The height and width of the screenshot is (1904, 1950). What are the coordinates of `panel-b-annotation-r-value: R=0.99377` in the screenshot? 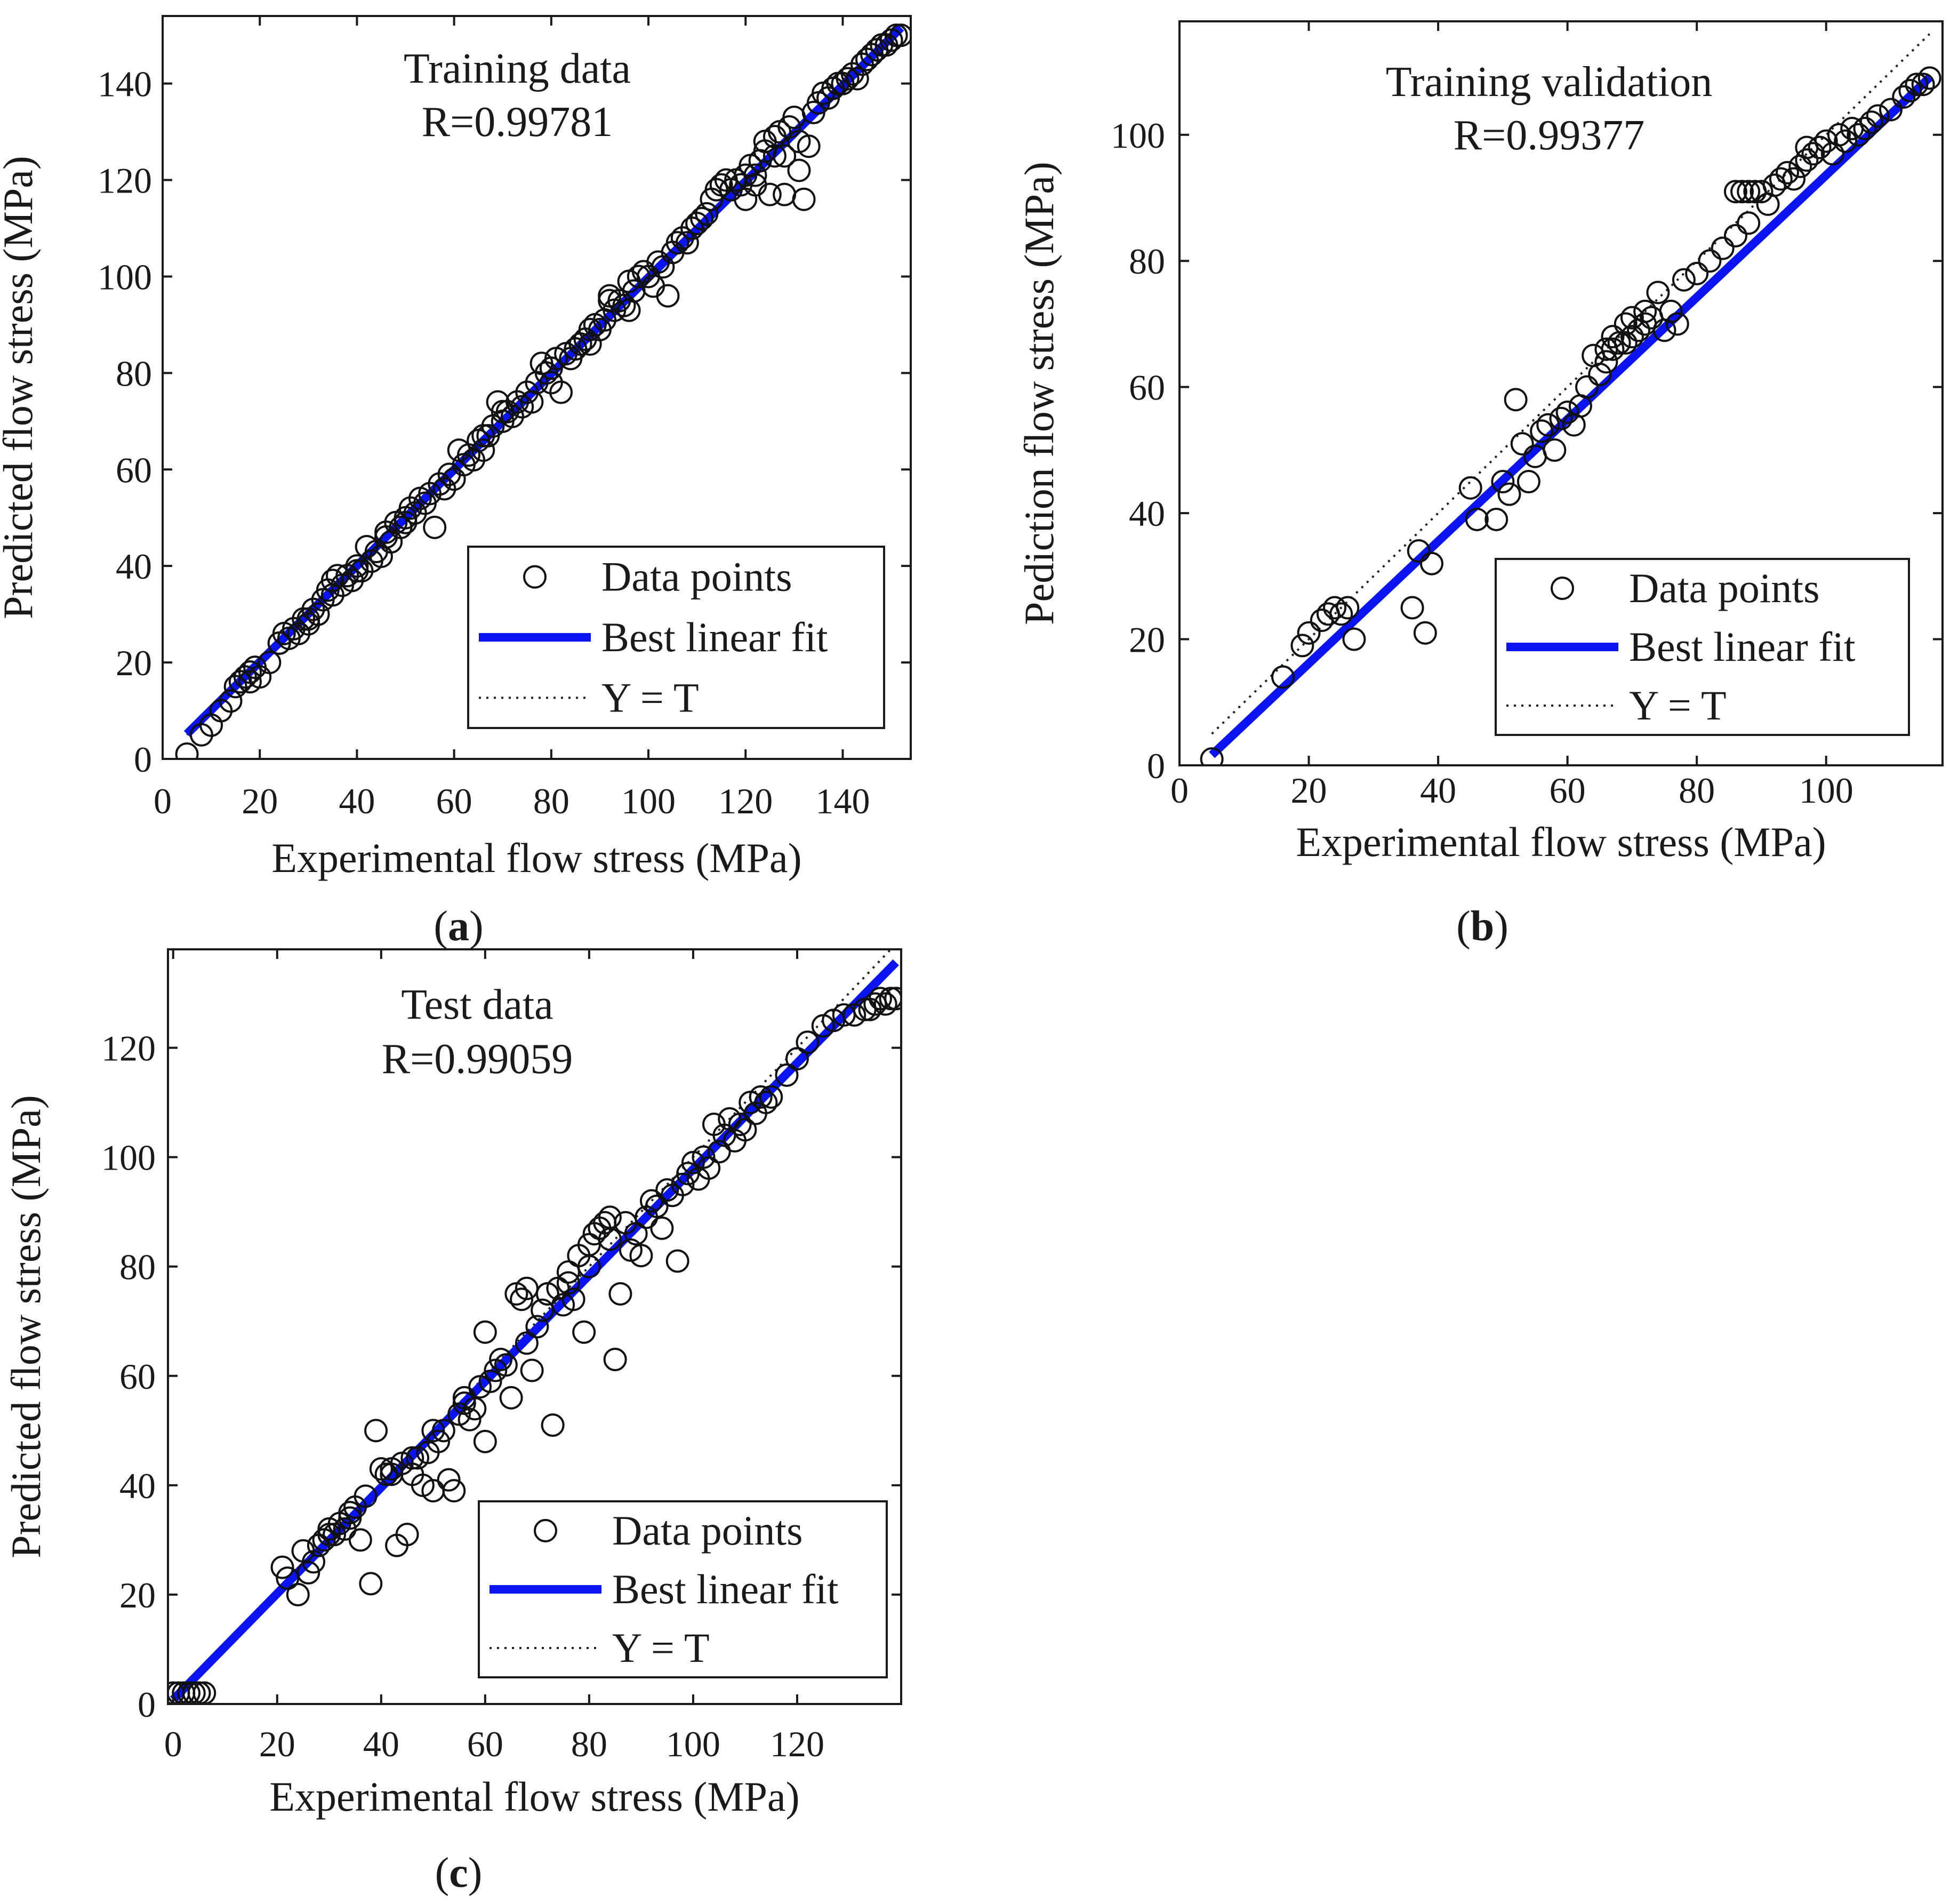 It's located at (1549, 135).